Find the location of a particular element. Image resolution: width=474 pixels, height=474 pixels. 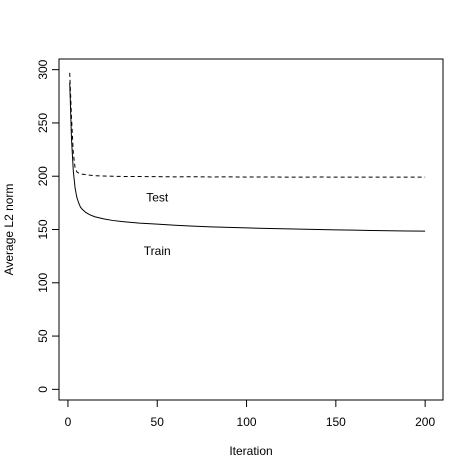

annotation-layer: Test Train is located at coordinates (157, 224).